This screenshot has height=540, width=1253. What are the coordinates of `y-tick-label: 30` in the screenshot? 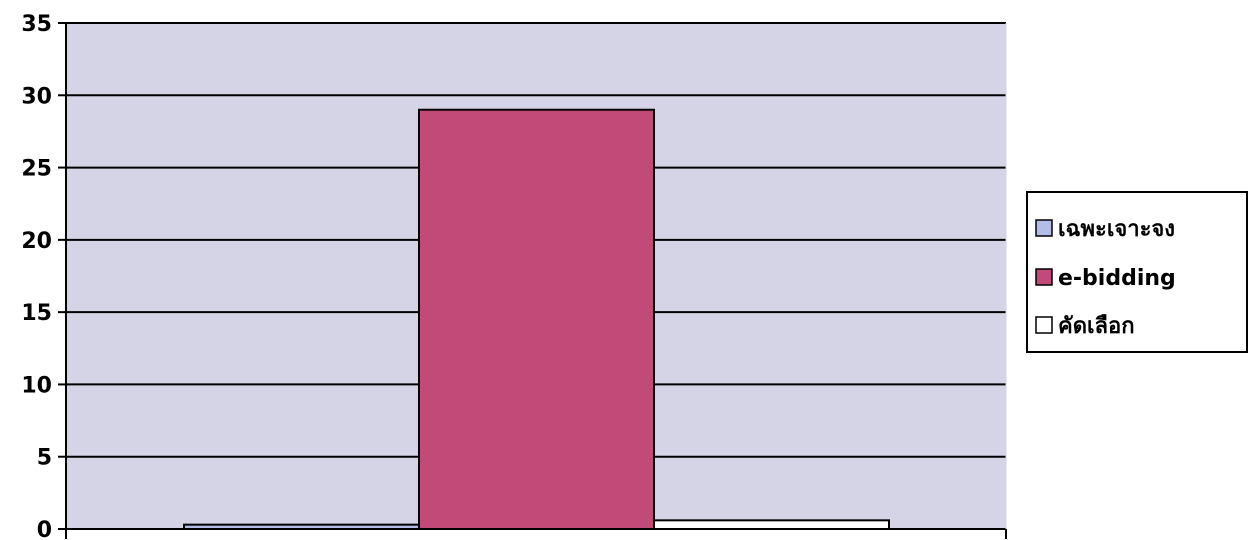 It's located at (36, 96).